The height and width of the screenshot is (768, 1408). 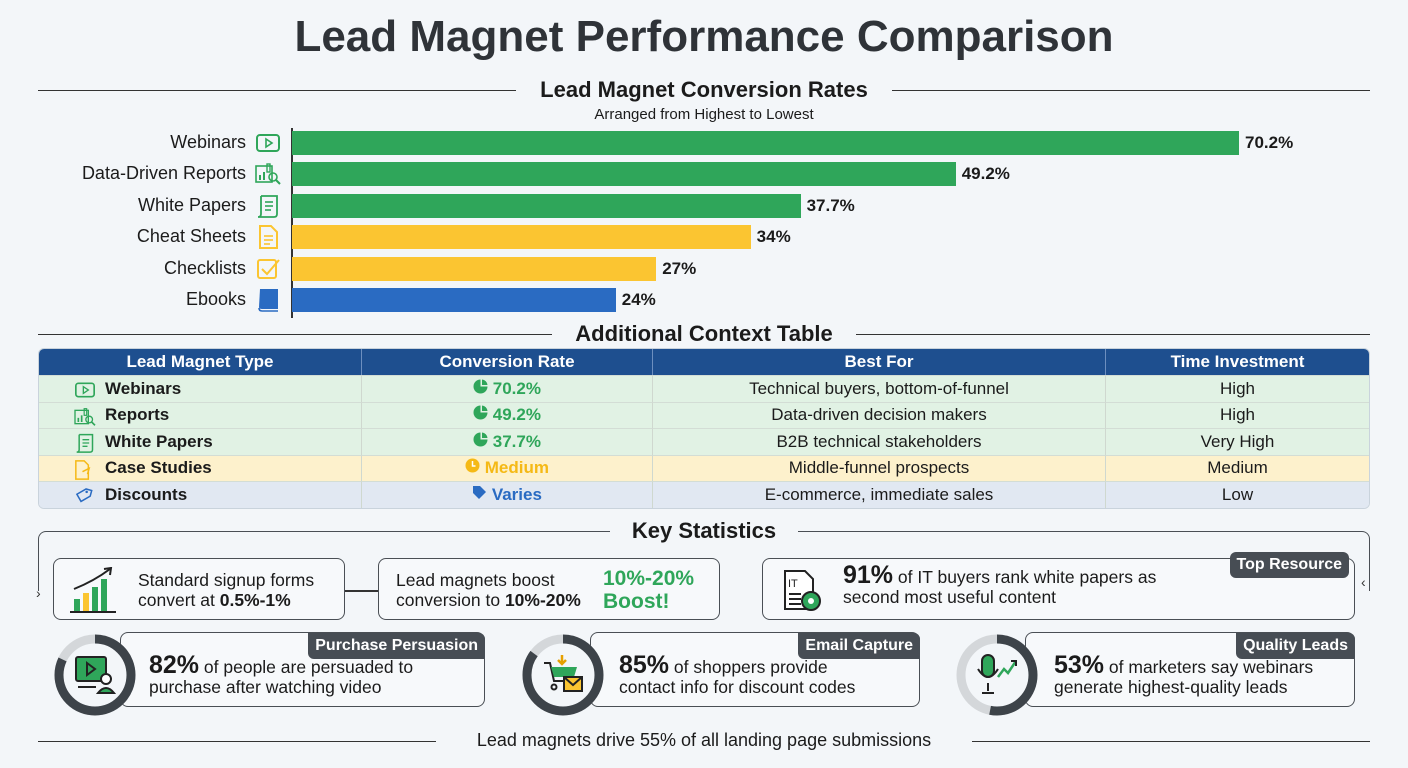 I want to click on stat-value: 82%, so click(x=174, y=665).